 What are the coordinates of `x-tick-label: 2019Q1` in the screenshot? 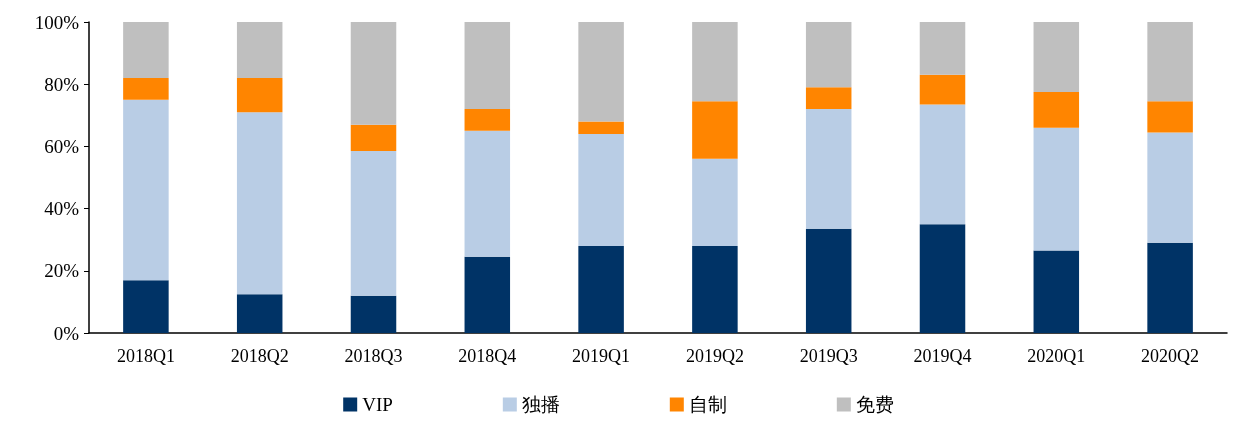 It's located at (601, 356).